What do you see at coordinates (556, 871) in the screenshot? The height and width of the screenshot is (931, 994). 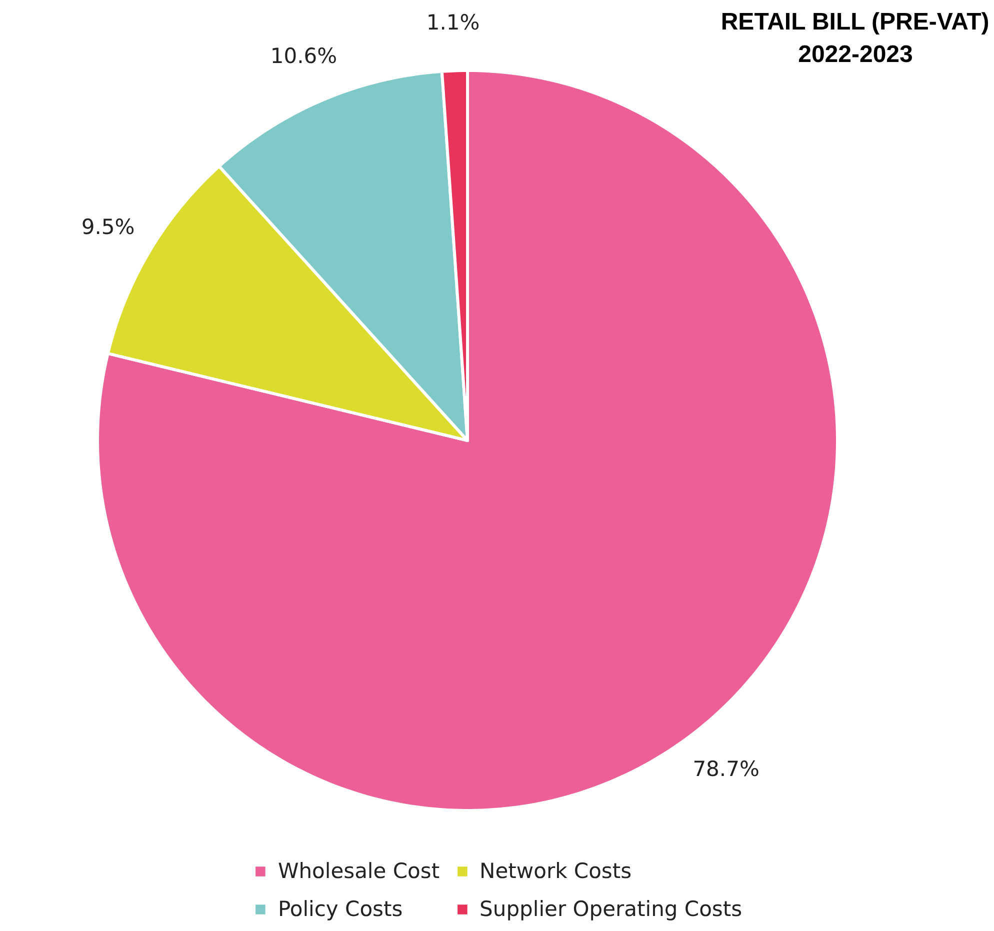 I see `legend-label: Network Costs` at bounding box center [556, 871].